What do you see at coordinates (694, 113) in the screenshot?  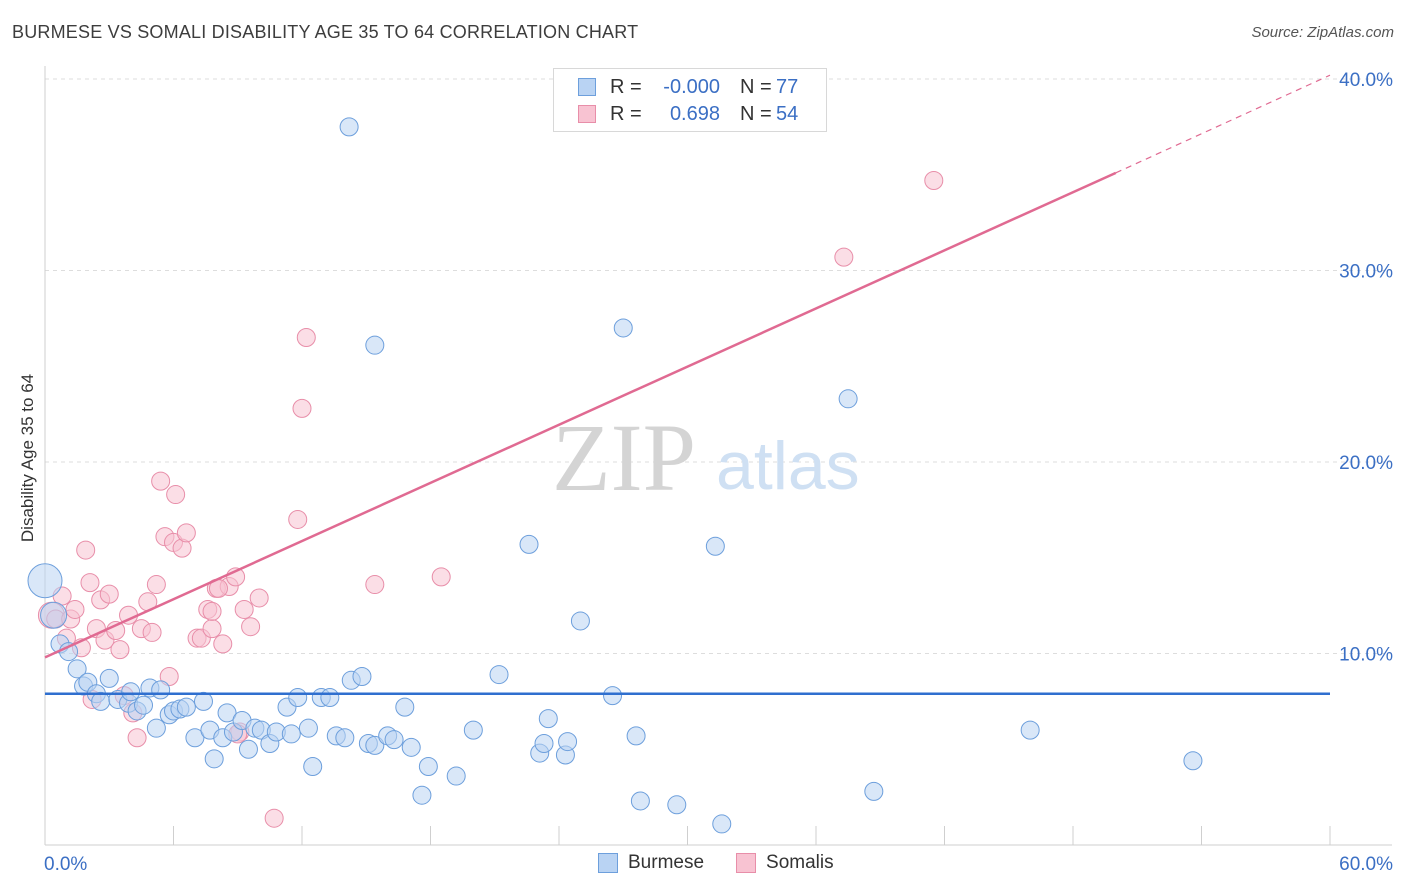 I see `legend-r-value: 0.698` at bounding box center [694, 113].